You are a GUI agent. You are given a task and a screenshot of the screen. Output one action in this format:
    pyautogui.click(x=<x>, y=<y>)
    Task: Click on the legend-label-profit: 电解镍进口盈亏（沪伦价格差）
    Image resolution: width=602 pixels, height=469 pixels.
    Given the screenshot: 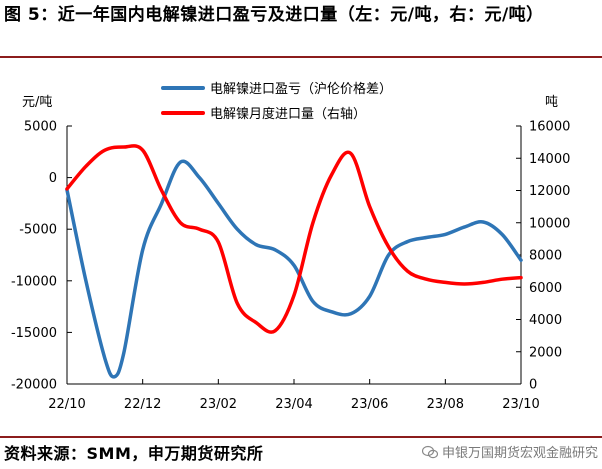 What is the action you would take?
    pyautogui.click(x=301, y=89)
    